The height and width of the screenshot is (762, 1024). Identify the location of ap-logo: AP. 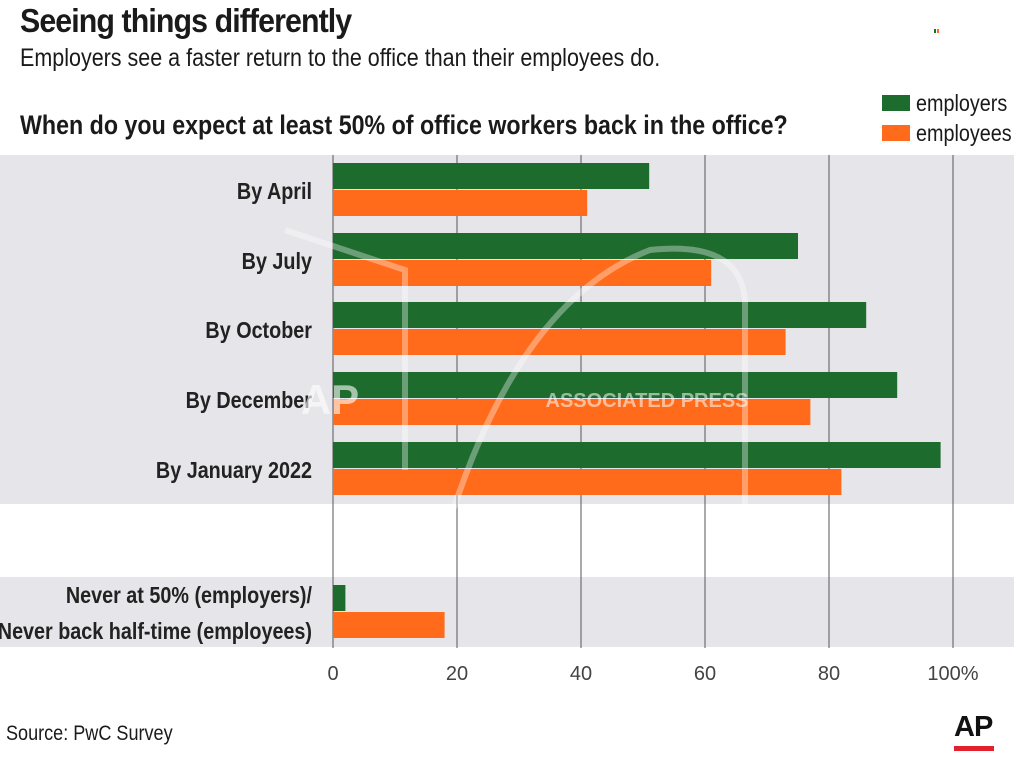
(977, 731).